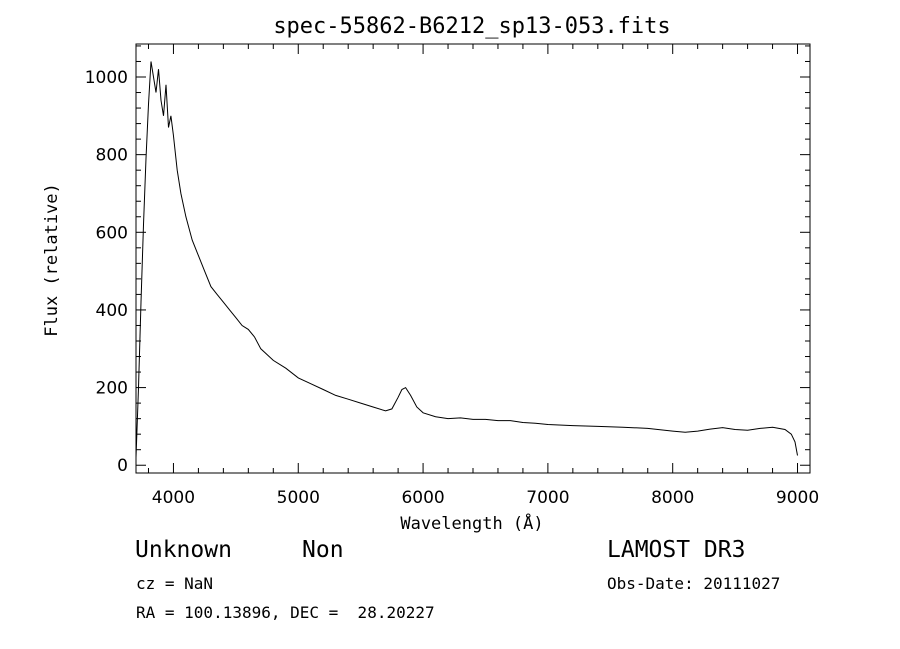 The height and width of the screenshot is (649, 900). Describe the element at coordinates (175, 583) in the screenshot. I see `redshift-text: cz = NaN` at that location.